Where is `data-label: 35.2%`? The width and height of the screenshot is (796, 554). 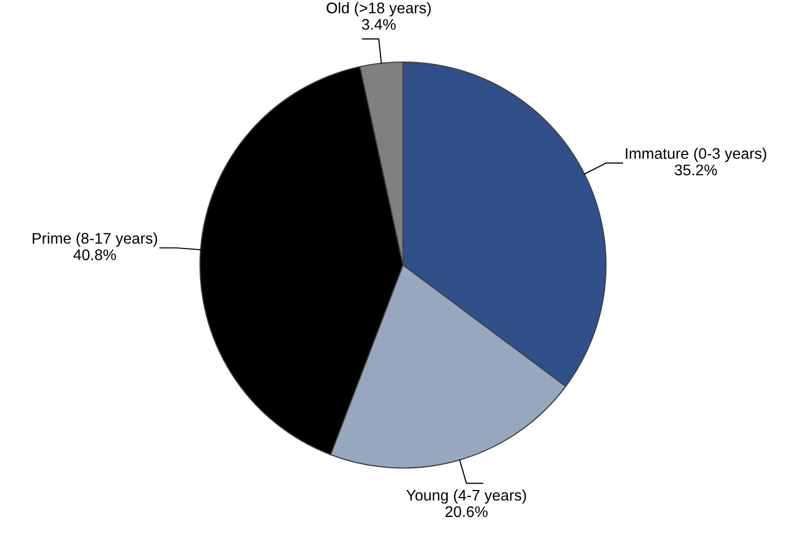
data-label: 35.2% is located at coordinates (695, 170).